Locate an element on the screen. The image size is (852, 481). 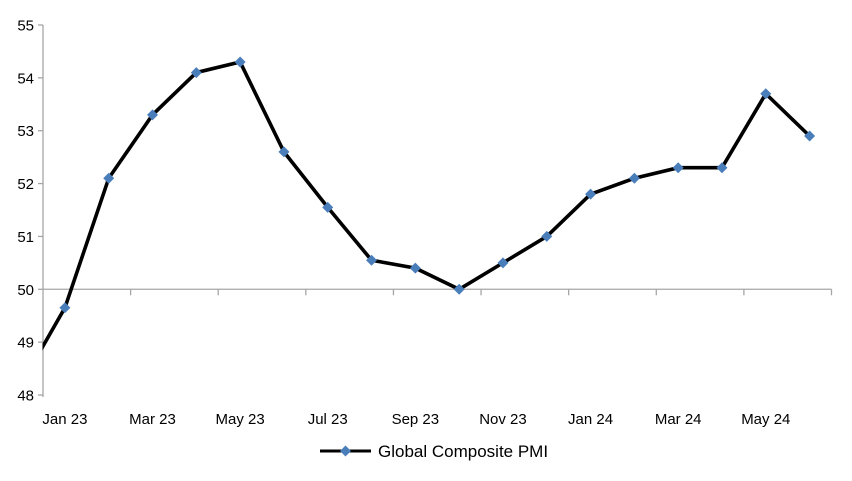
y-axis-tick-label: 55 is located at coordinates (25, 26).